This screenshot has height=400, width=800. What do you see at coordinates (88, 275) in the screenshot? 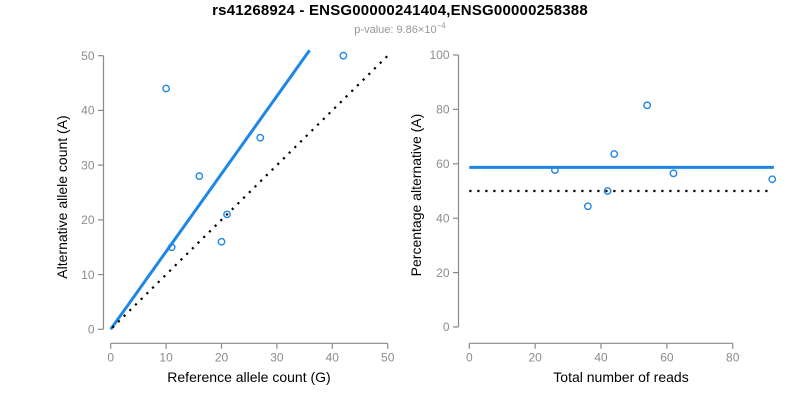
I see `y-tick-label: 10` at bounding box center [88, 275].